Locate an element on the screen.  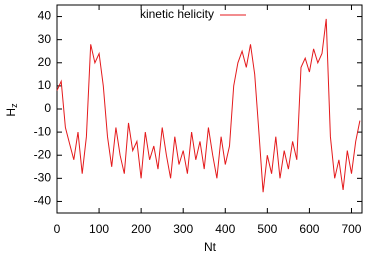
x-axis-label: Nt is located at coordinates (210, 247).